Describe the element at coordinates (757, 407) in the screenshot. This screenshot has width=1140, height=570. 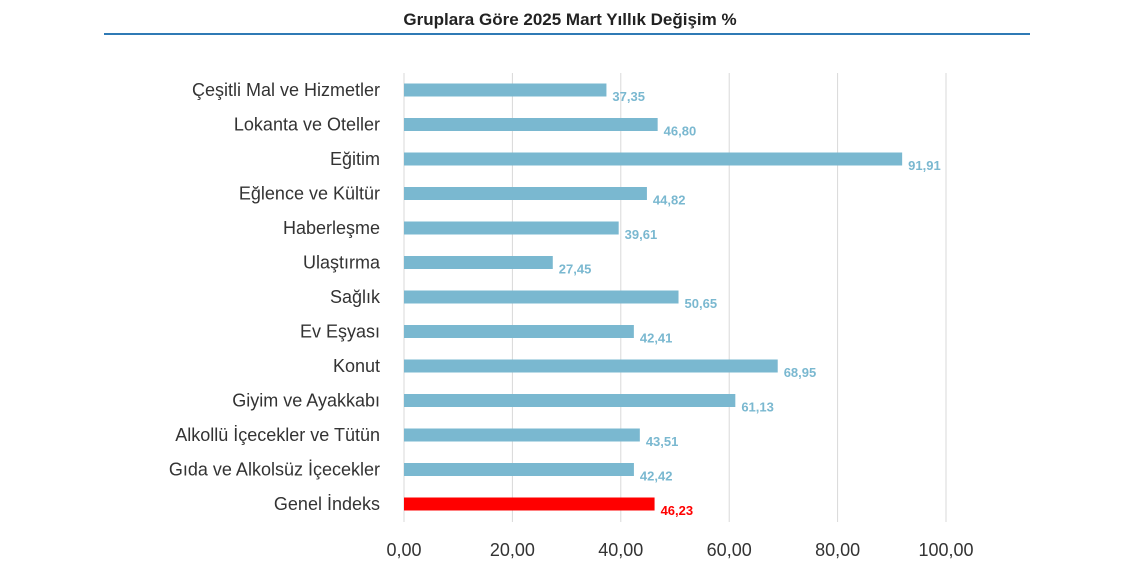
I see `data-label: 61,13` at that location.